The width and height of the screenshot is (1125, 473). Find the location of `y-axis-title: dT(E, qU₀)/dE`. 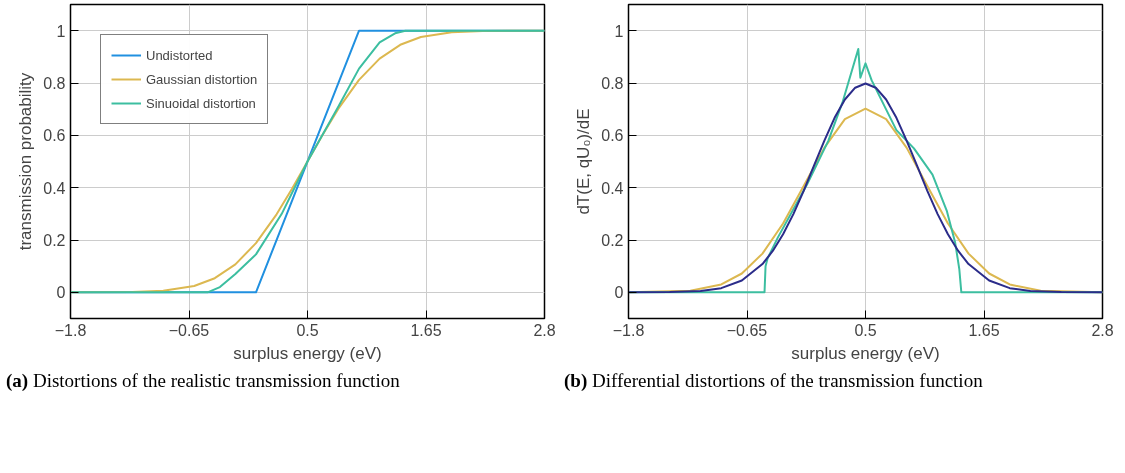

y-axis-title: dT(E, qU₀)/dE is located at coordinates (584, 161).